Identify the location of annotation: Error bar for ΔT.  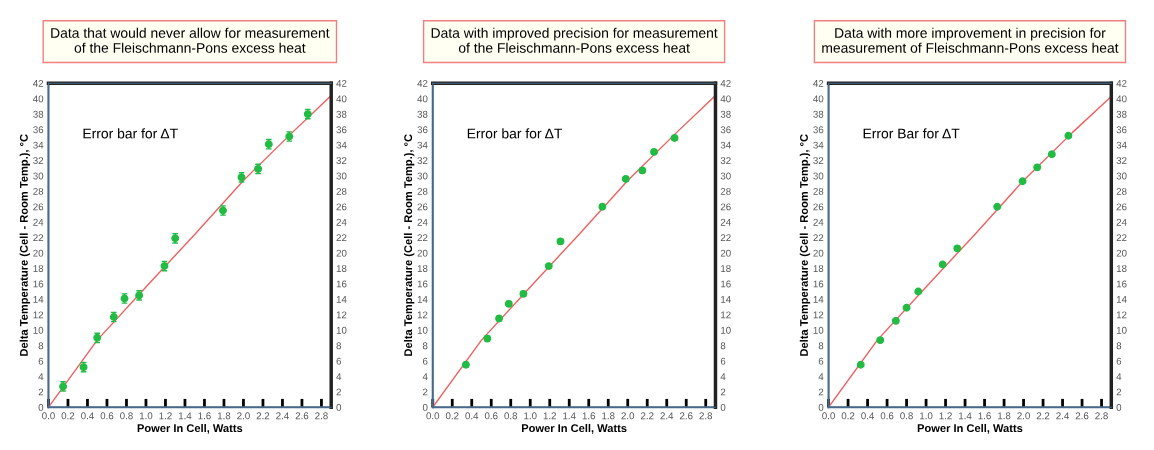
(130, 133).